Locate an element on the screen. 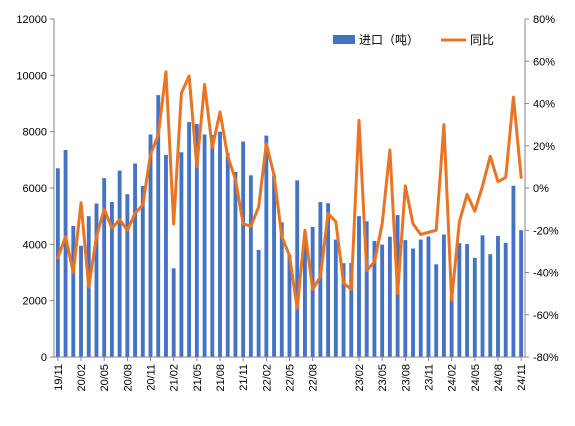  x-tick-label: 20/11 is located at coordinates (152, 377).